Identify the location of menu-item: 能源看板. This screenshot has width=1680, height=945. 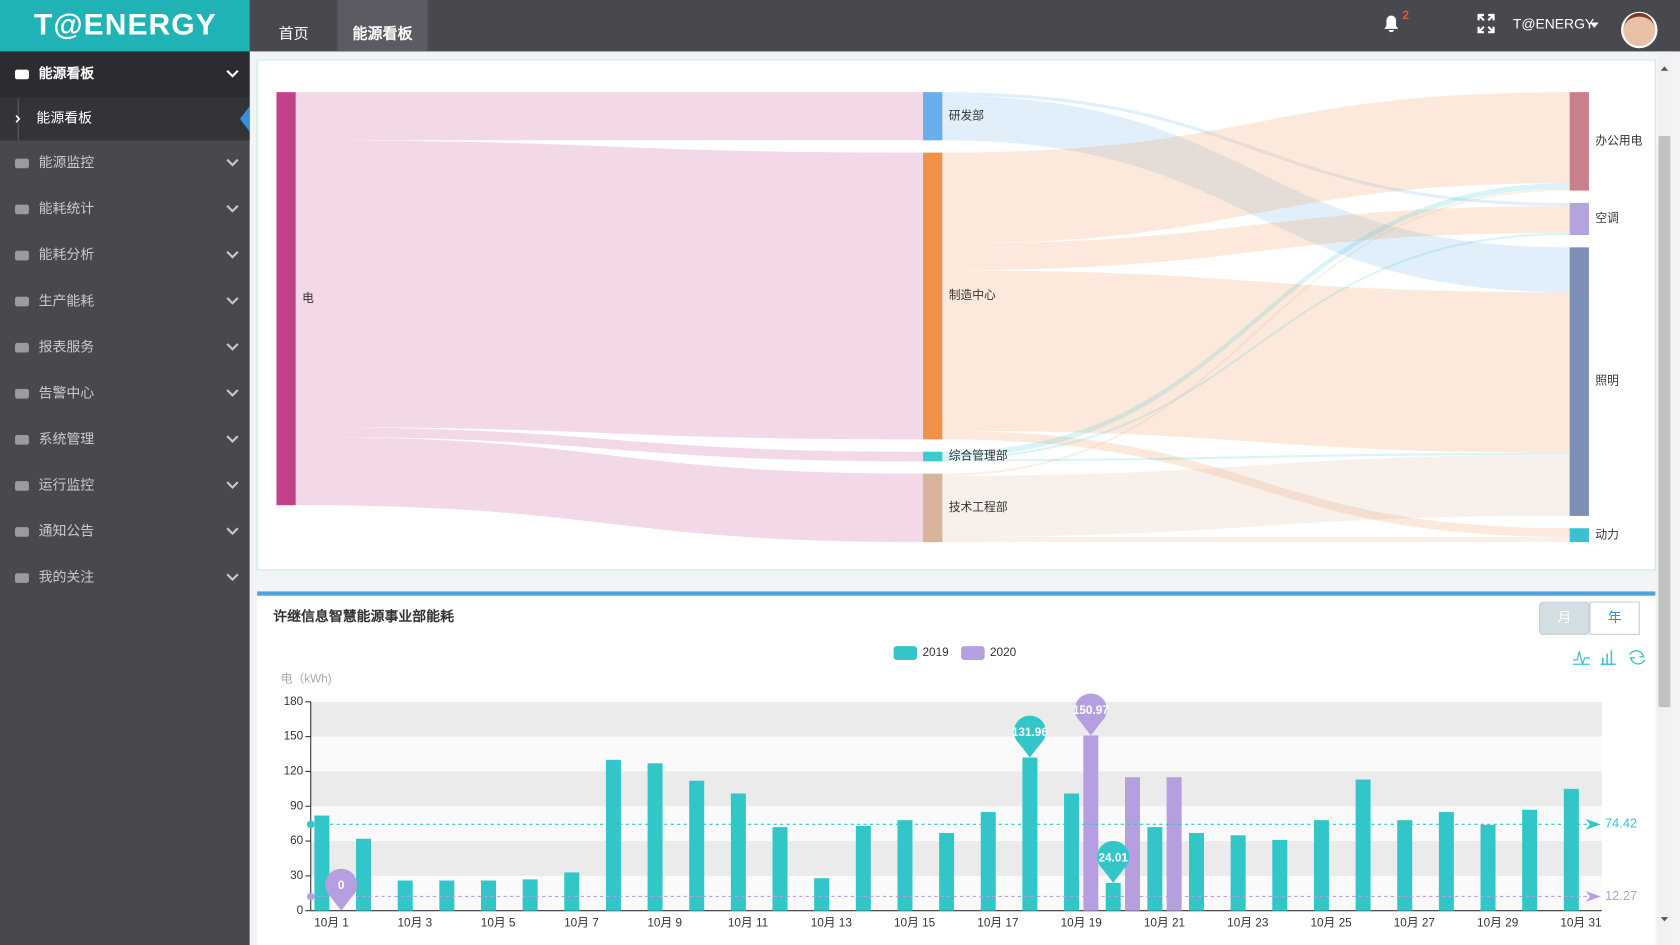
(67, 73).